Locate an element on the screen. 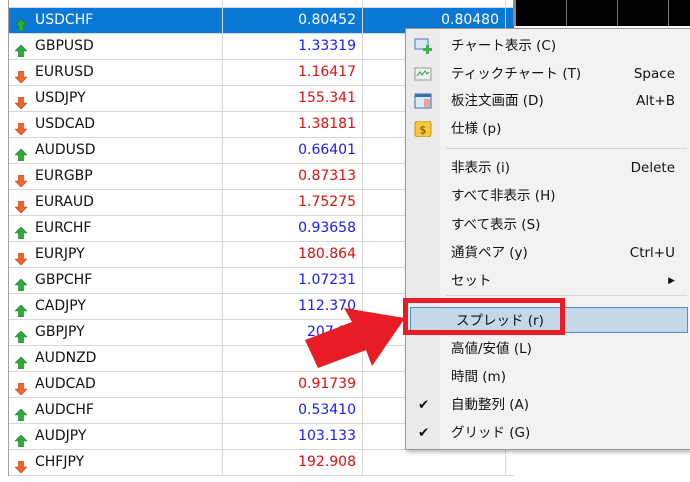 The height and width of the screenshot is (482, 690). menu-item-p: $ 仕様 (p) is located at coordinates (547, 129).